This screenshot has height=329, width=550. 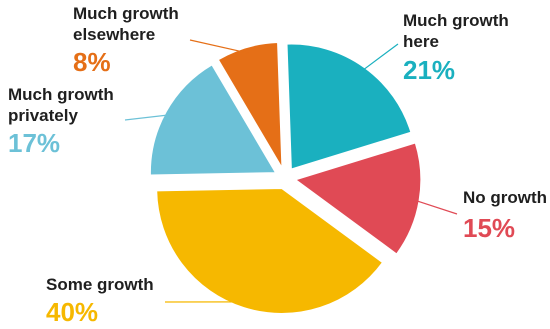 I want to click on data-label: 17%, so click(x=34, y=143).